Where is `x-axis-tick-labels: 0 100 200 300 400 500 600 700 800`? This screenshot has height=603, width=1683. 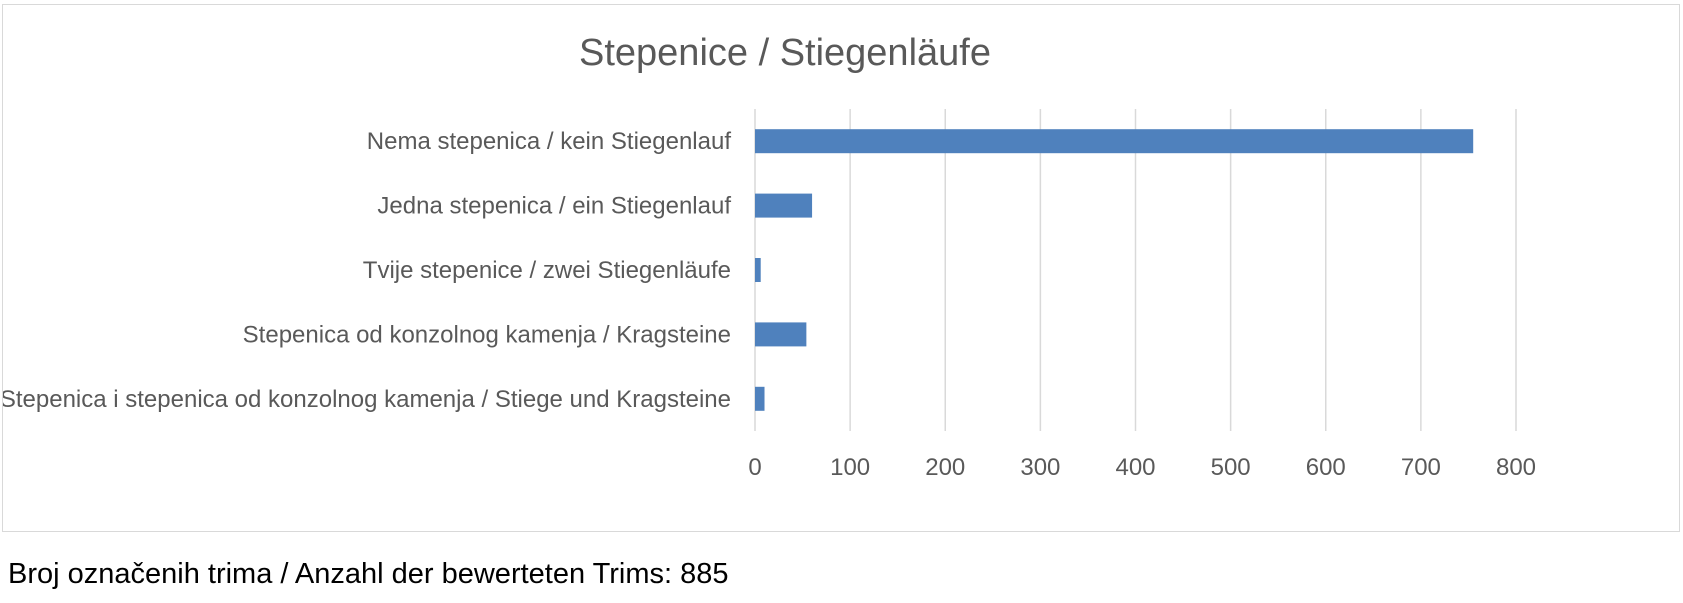
x-axis-tick-labels: 0 100 200 300 400 500 600 700 800 is located at coordinates (1142, 467).